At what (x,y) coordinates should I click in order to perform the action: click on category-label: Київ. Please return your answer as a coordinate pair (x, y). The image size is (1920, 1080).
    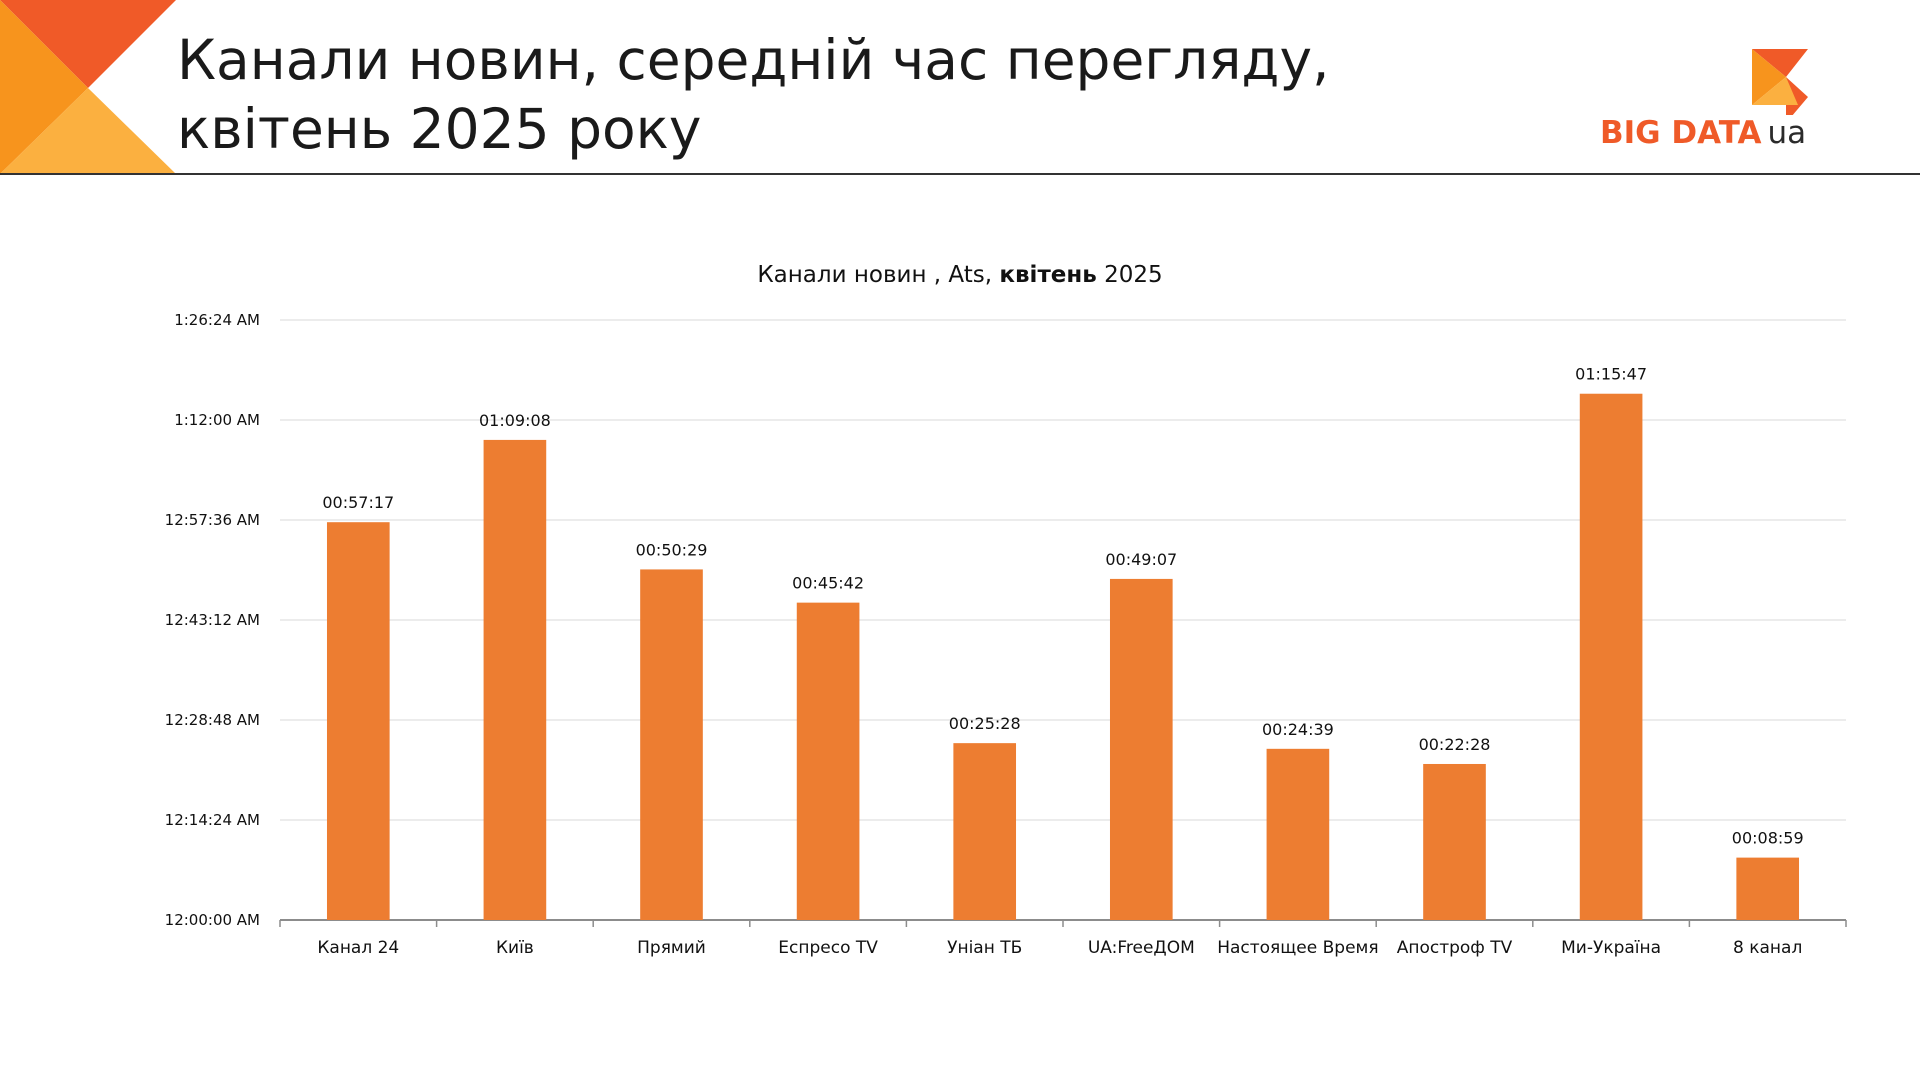
    Looking at the image, I should click on (515, 948).